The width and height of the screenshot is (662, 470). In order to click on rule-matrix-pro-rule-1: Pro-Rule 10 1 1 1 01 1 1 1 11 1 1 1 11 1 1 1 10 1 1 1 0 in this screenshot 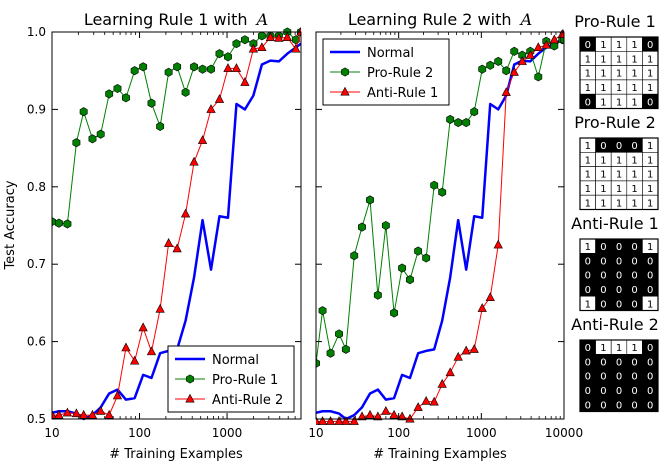, I will do `click(616, 61)`.